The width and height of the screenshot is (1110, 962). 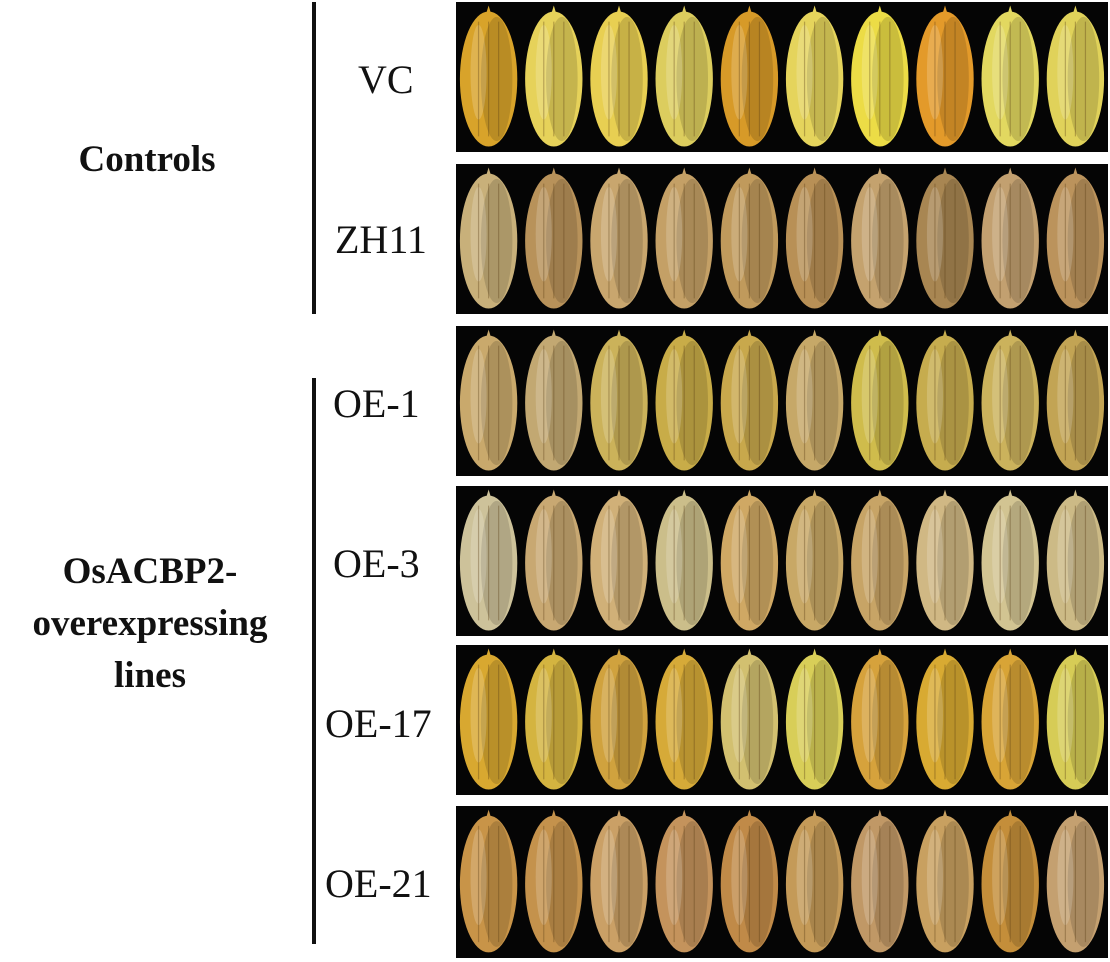 What do you see at coordinates (150, 675) in the screenshot?
I see `group-label-line-3: lines` at bounding box center [150, 675].